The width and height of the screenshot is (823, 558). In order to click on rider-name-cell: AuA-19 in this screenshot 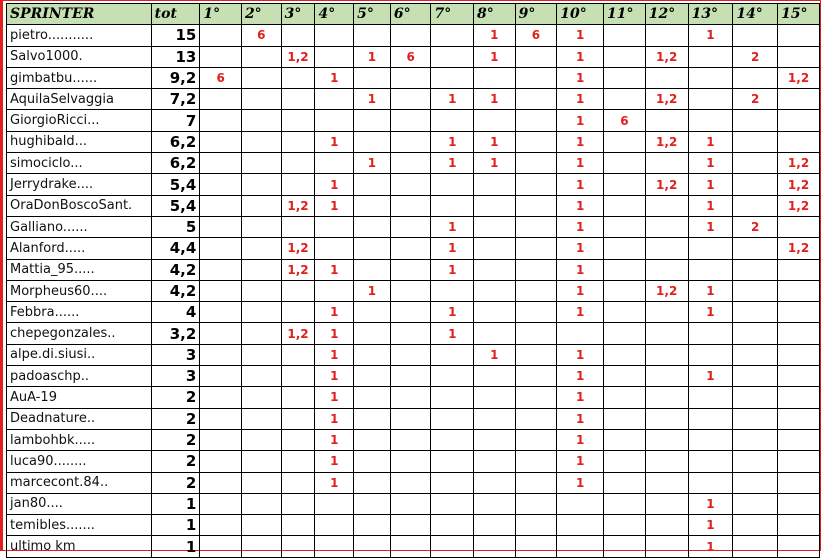, I will do `click(79, 397)`.